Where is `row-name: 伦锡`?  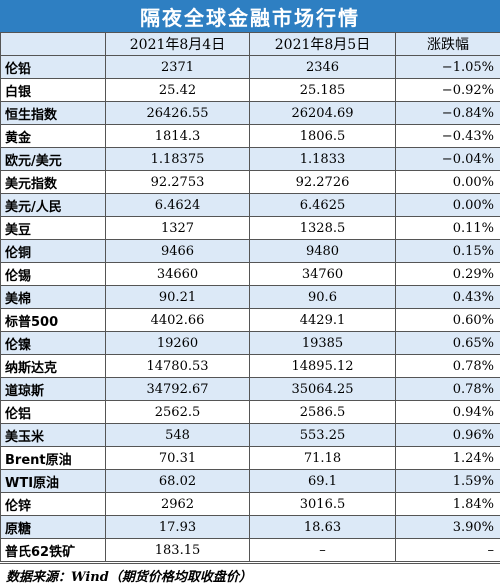 row-name: 伦锡 is located at coordinates (53, 274).